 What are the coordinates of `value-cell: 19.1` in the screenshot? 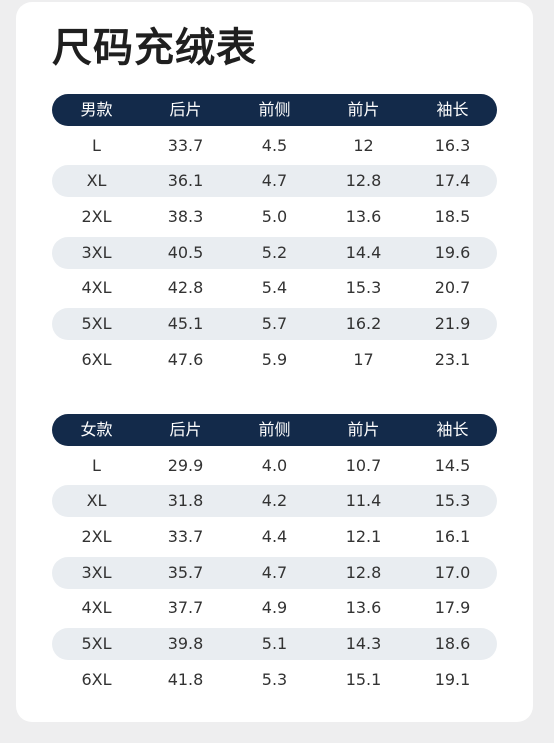 It's located at (452, 679).